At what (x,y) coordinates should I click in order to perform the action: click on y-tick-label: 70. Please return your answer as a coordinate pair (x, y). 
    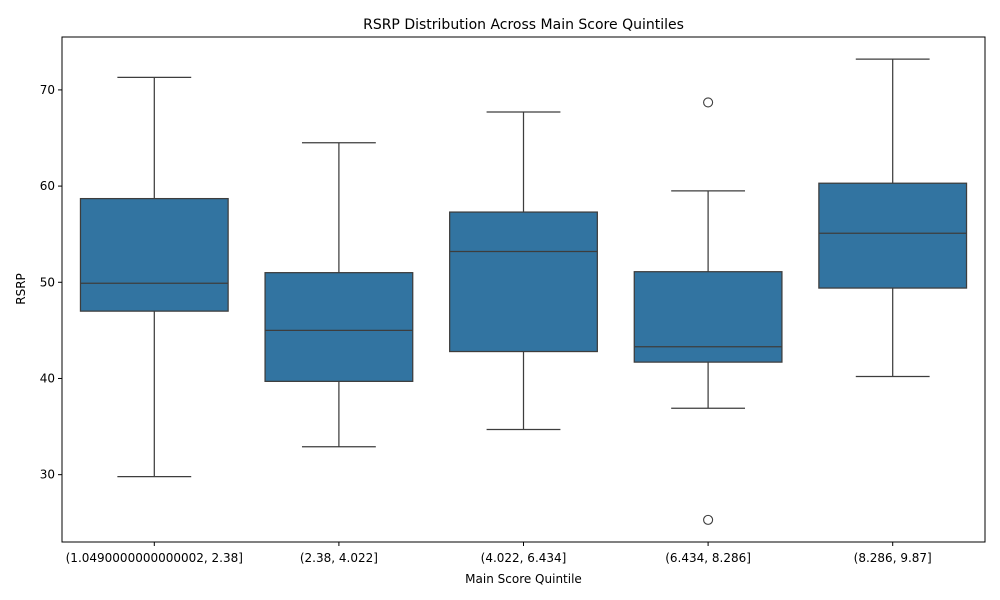
    Looking at the image, I should click on (47, 90).